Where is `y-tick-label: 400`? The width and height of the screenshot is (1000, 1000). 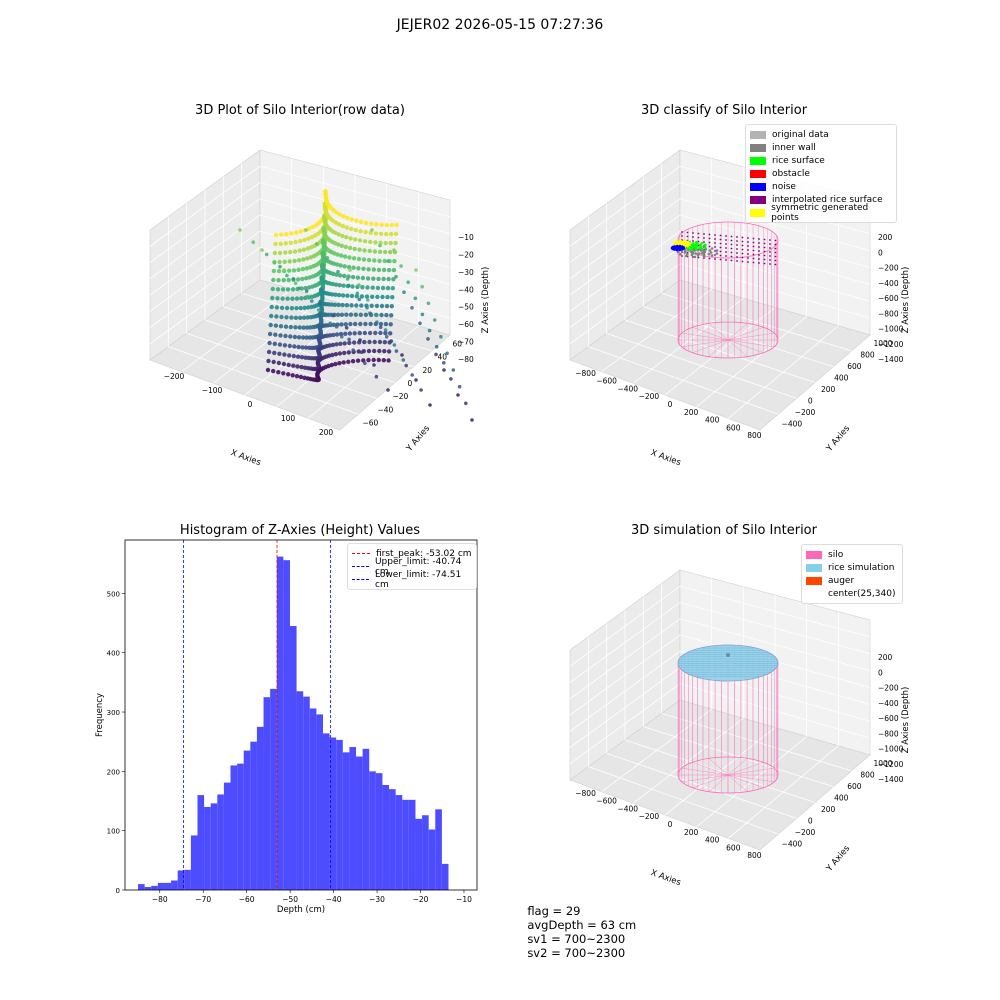 y-tick-label: 400 is located at coordinates (841, 377).